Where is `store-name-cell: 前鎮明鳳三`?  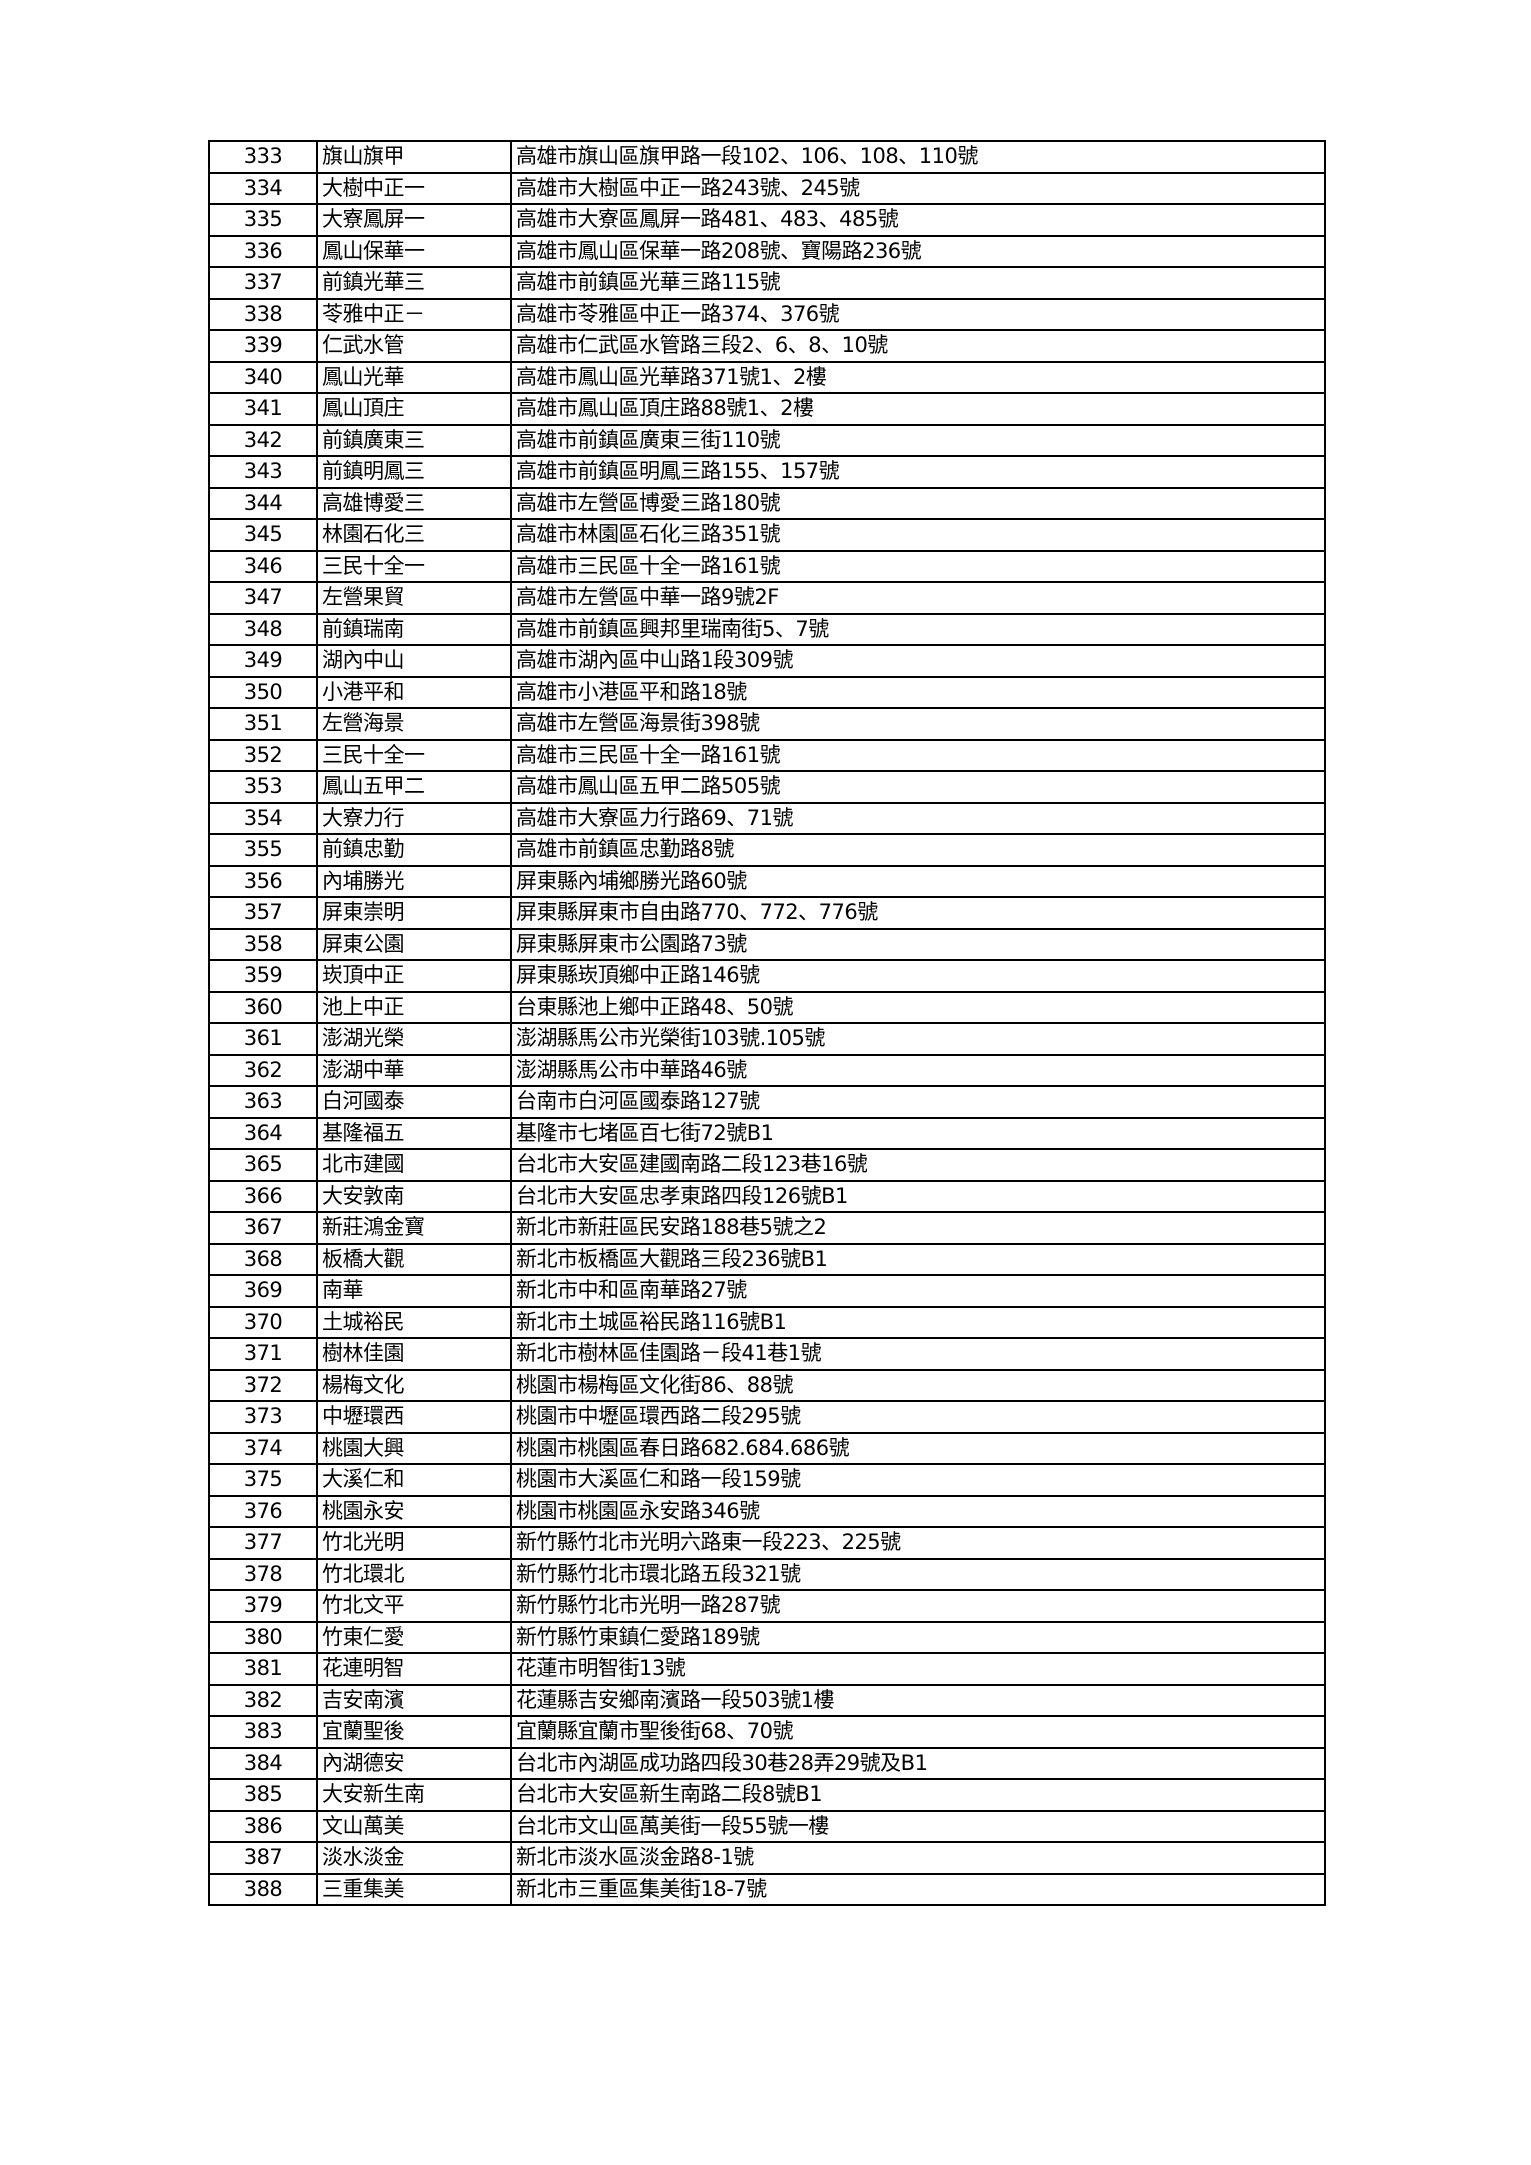 store-name-cell: 前鎮明鳳三 is located at coordinates (414, 472).